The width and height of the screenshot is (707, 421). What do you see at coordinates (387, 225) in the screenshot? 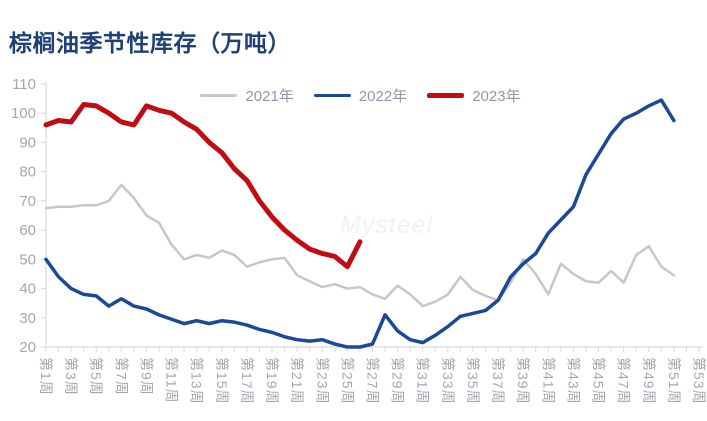
I see `watermark: Mysteel` at bounding box center [387, 225].